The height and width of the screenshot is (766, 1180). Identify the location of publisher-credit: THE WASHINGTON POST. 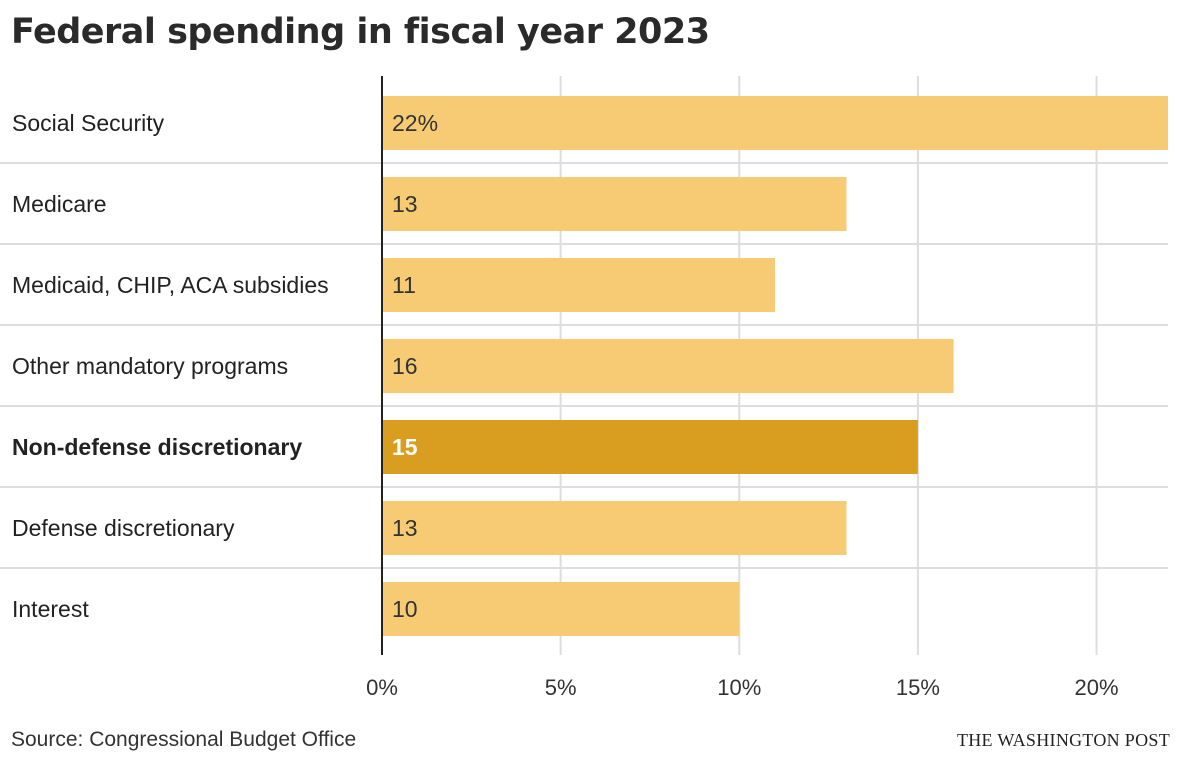
(1063, 740).